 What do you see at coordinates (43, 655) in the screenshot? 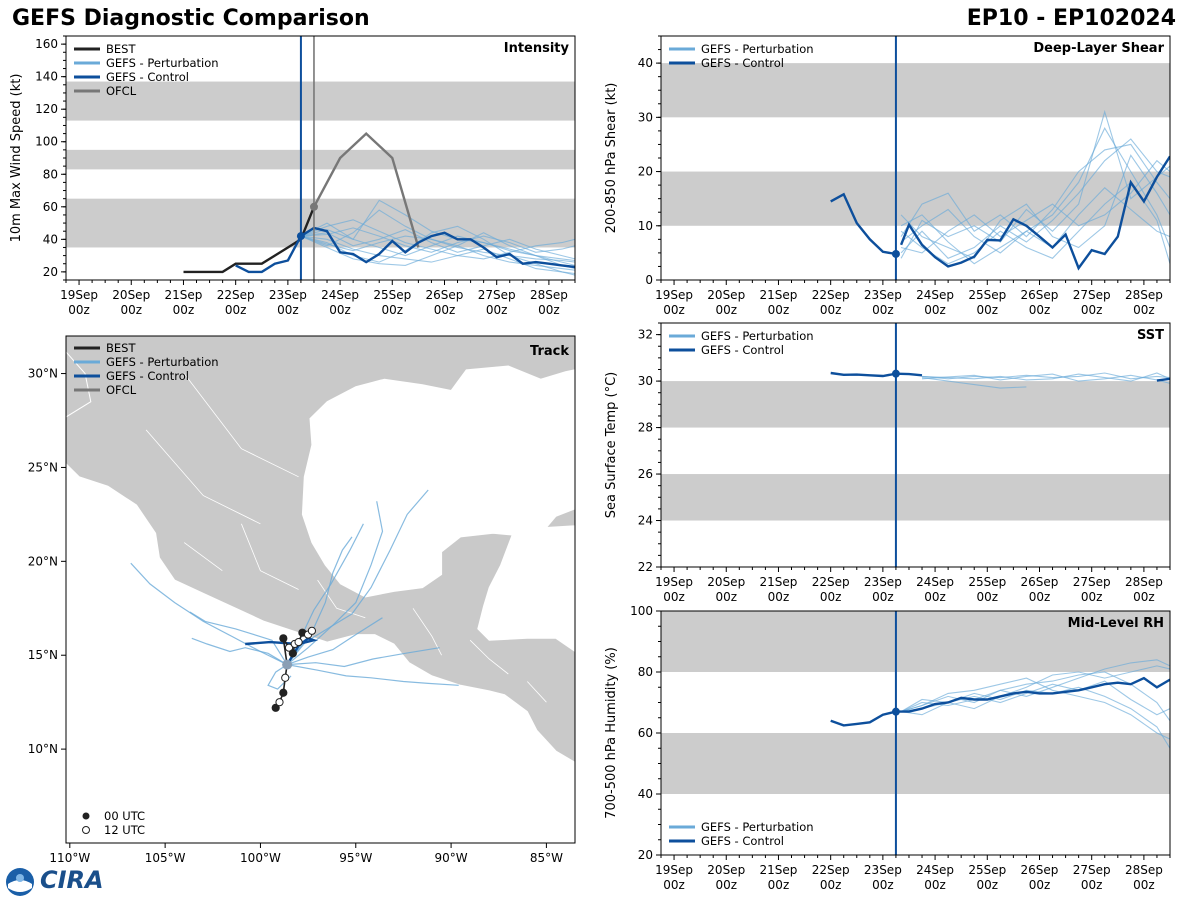
I see `y-tick-label: 15°N` at bounding box center [43, 655].